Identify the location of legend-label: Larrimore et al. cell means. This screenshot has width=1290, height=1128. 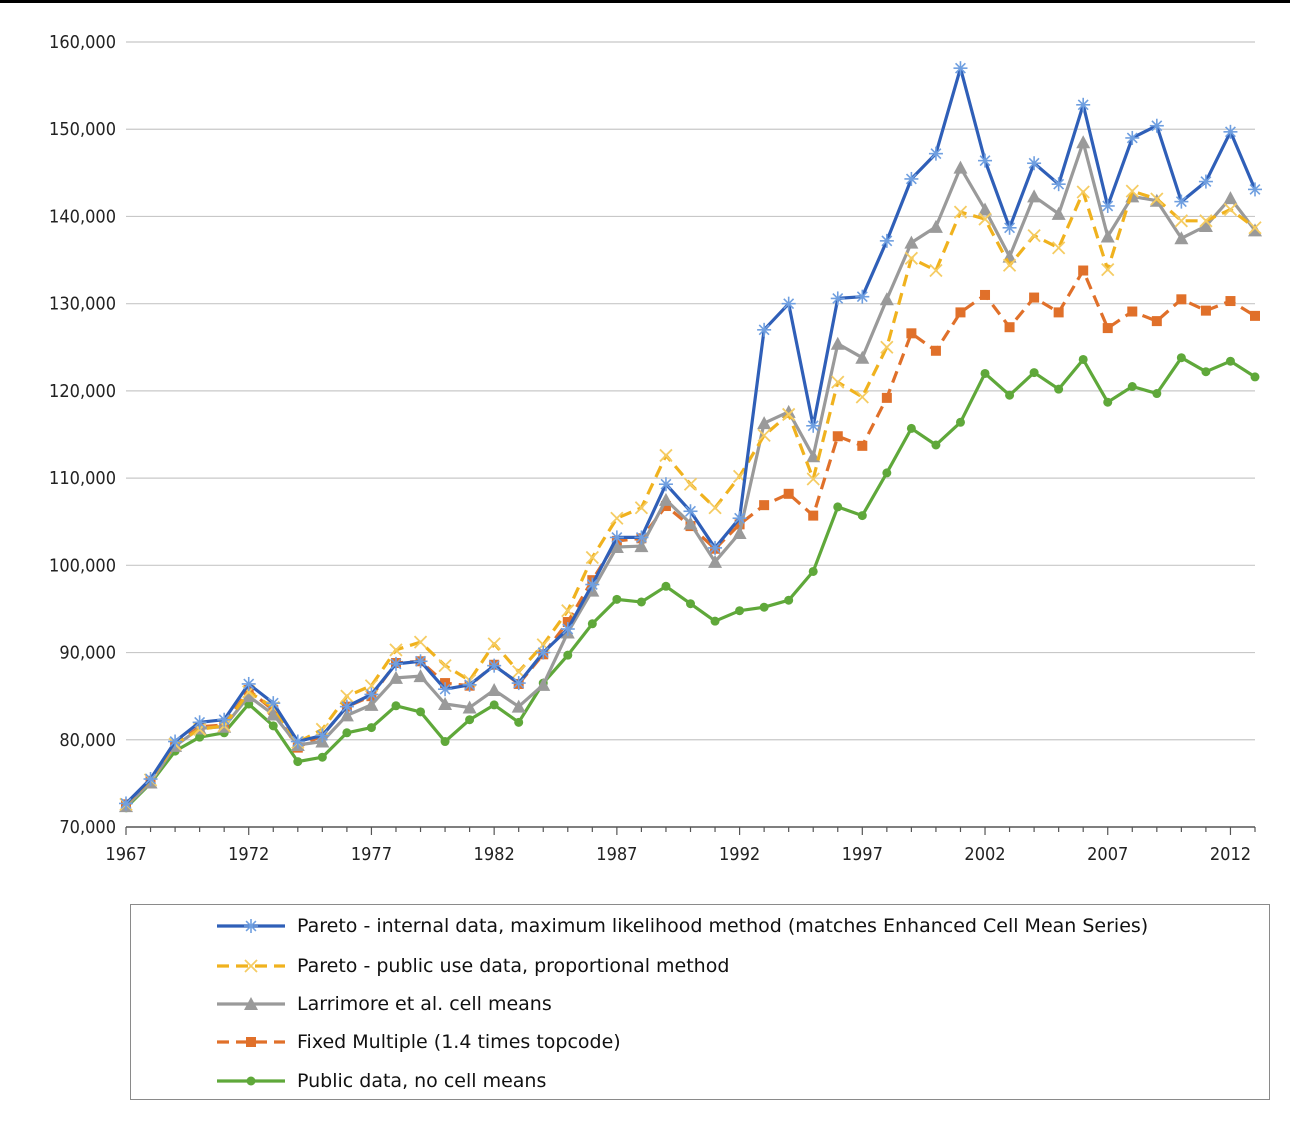
(424, 1004).